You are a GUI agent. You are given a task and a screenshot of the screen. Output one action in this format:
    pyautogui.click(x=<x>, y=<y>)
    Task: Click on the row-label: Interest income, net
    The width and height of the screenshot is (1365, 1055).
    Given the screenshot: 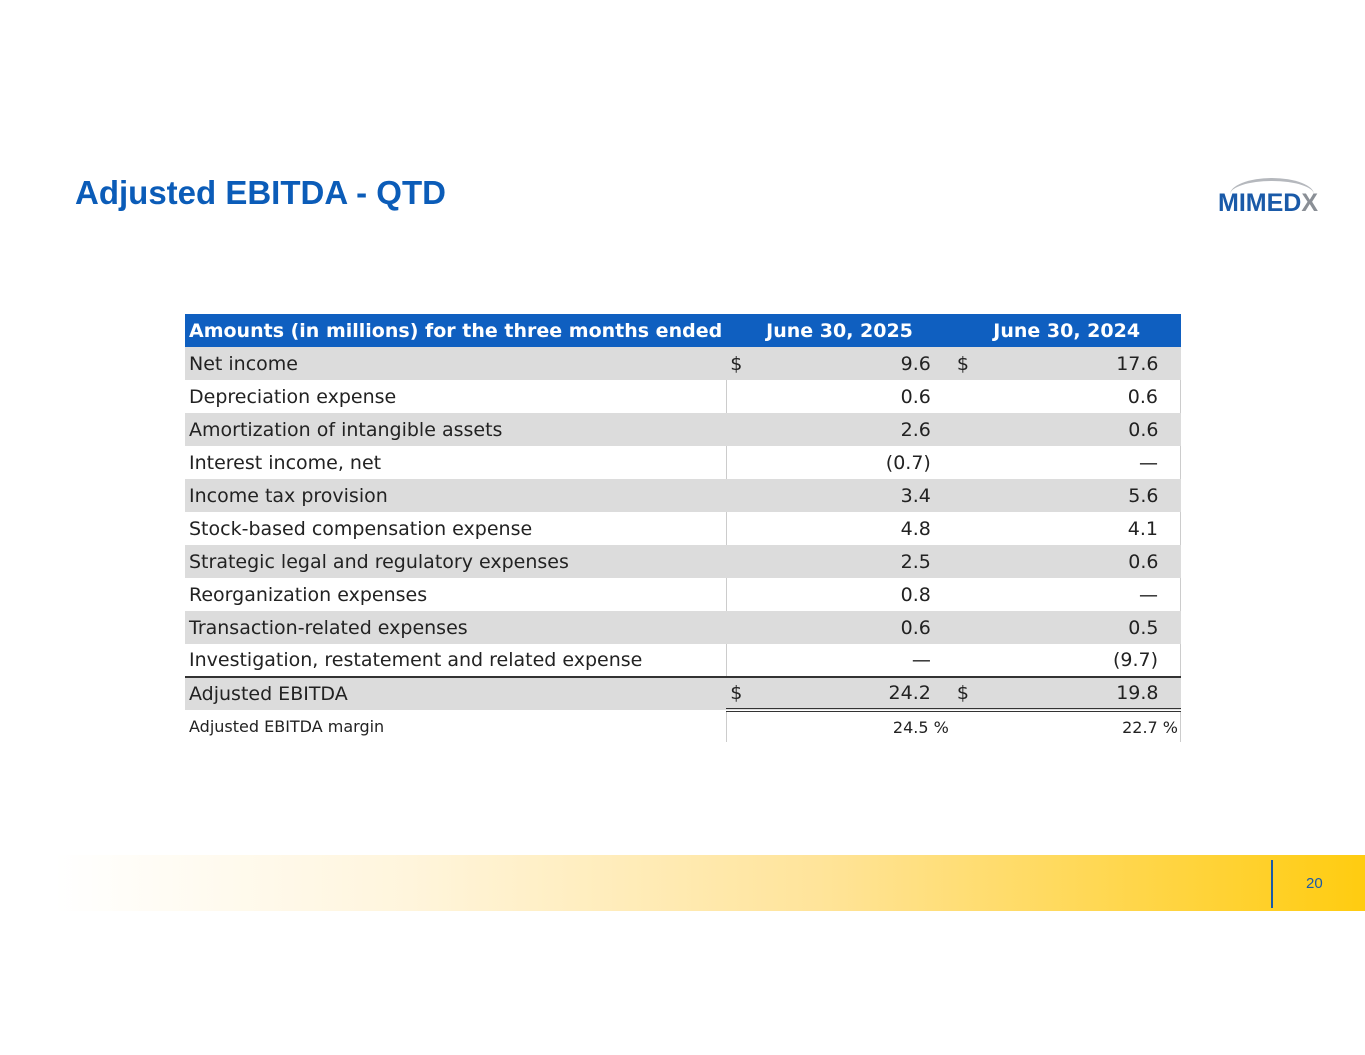 What is the action you would take?
    pyautogui.click(x=285, y=462)
    